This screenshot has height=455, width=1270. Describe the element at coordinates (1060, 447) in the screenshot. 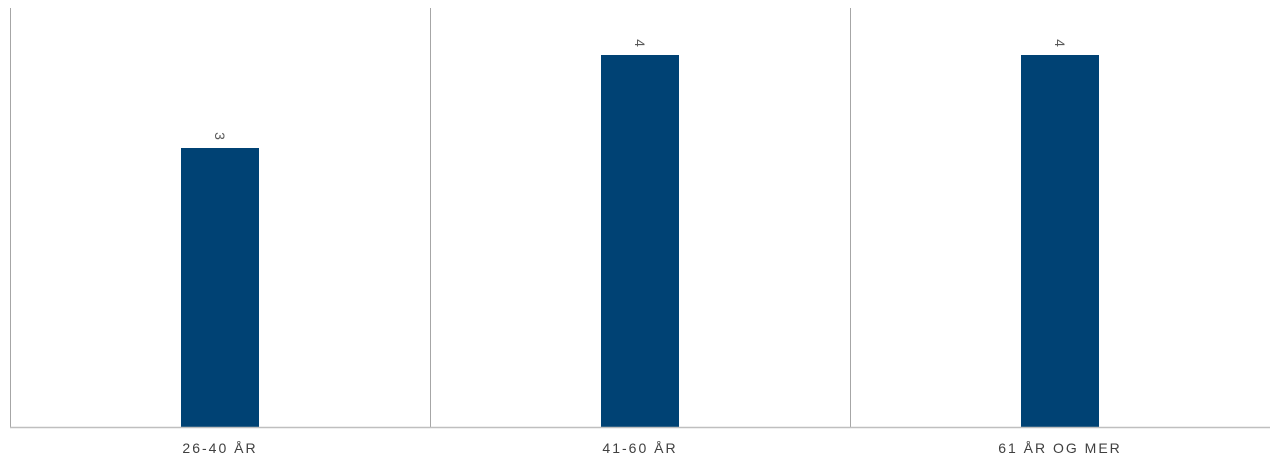

I see `x-tick-label: 61 ÅR OG MER` at that location.